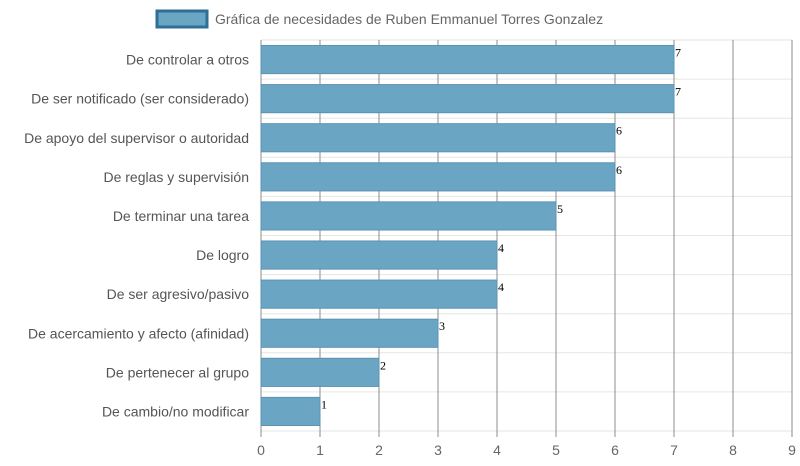 This screenshot has height=466, width=800. What do you see at coordinates (177, 372) in the screenshot?
I see `category-label: De pertenecer al grupo` at bounding box center [177, 372].